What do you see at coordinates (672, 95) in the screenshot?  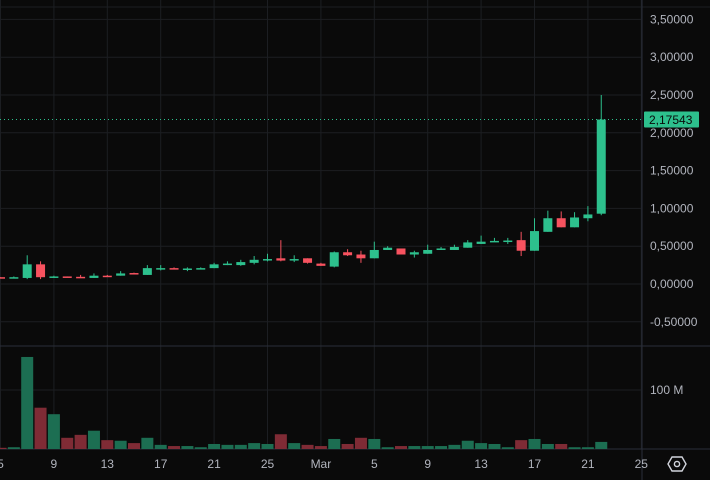 I see `price-tick-label: 2,50000` at bounding box center [672, 95].